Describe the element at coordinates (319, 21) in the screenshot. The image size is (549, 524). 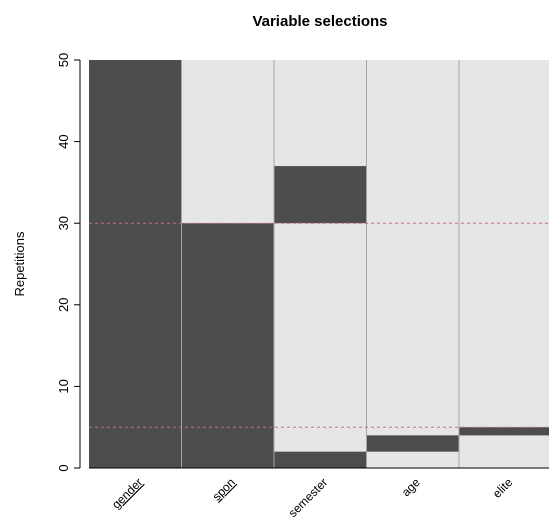
I see `chart-title: Variable selections` at that location.